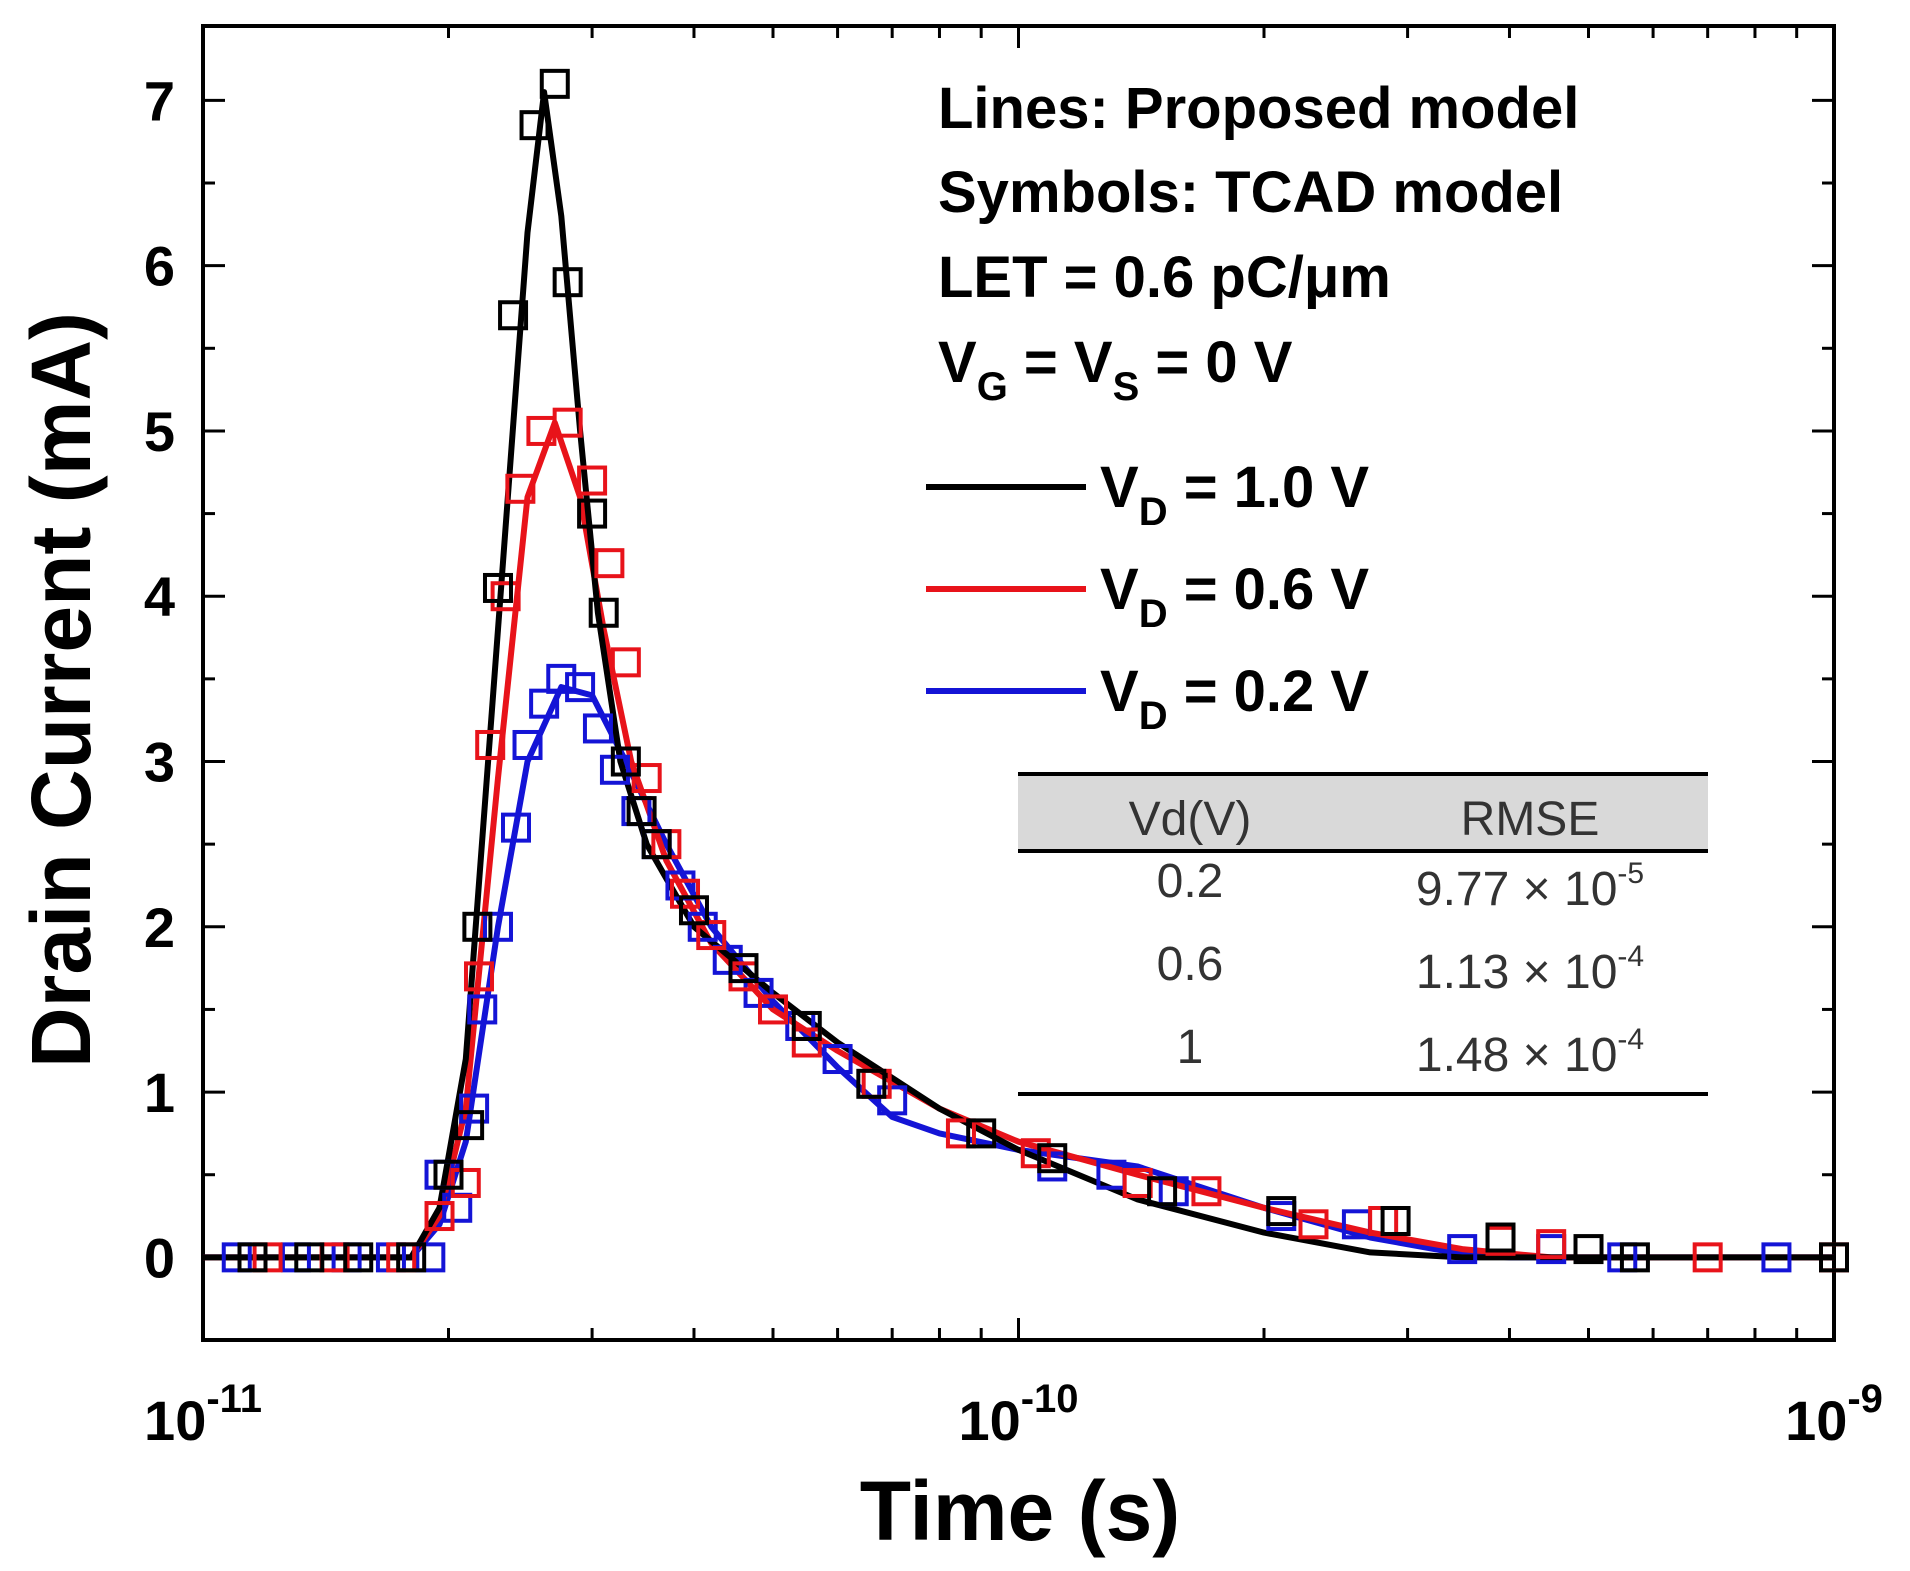  I want to click on x-tick-label: 10-10, so click(1018, 1414).